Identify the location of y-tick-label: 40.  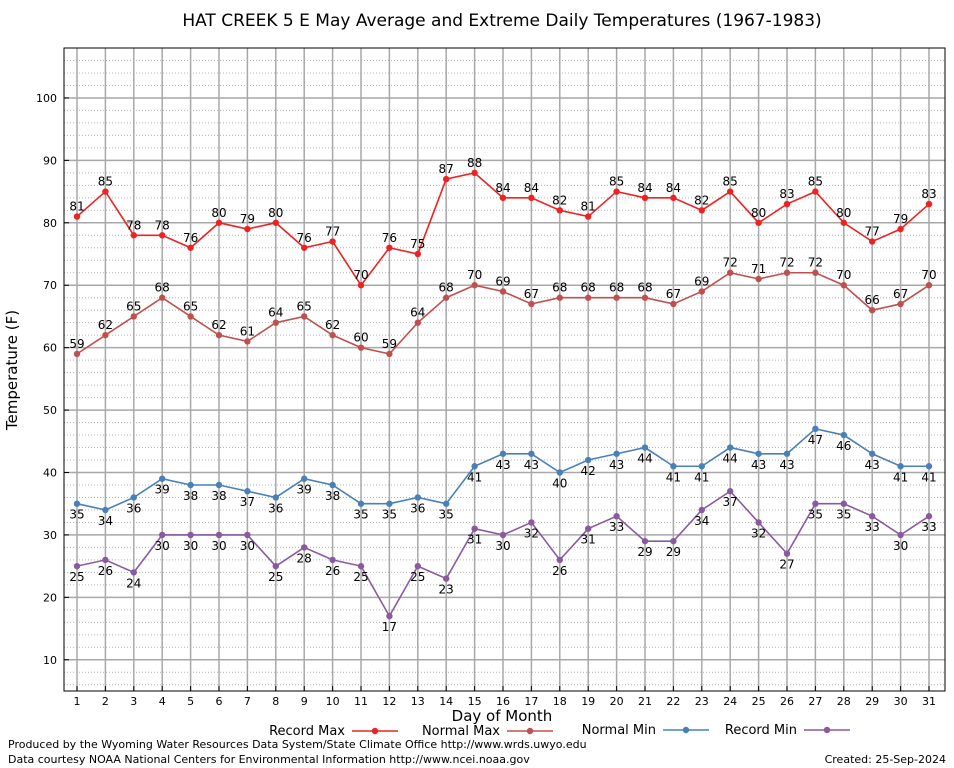
(50, 473).